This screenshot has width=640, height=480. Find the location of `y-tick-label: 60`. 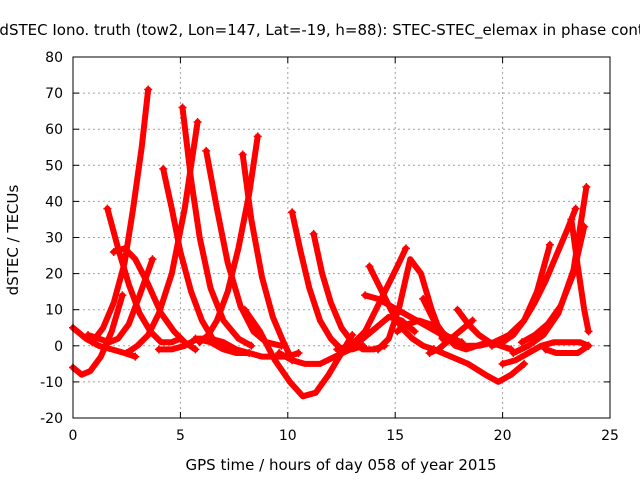

y-tick-label: 60 is located at coordinates (54, 130).